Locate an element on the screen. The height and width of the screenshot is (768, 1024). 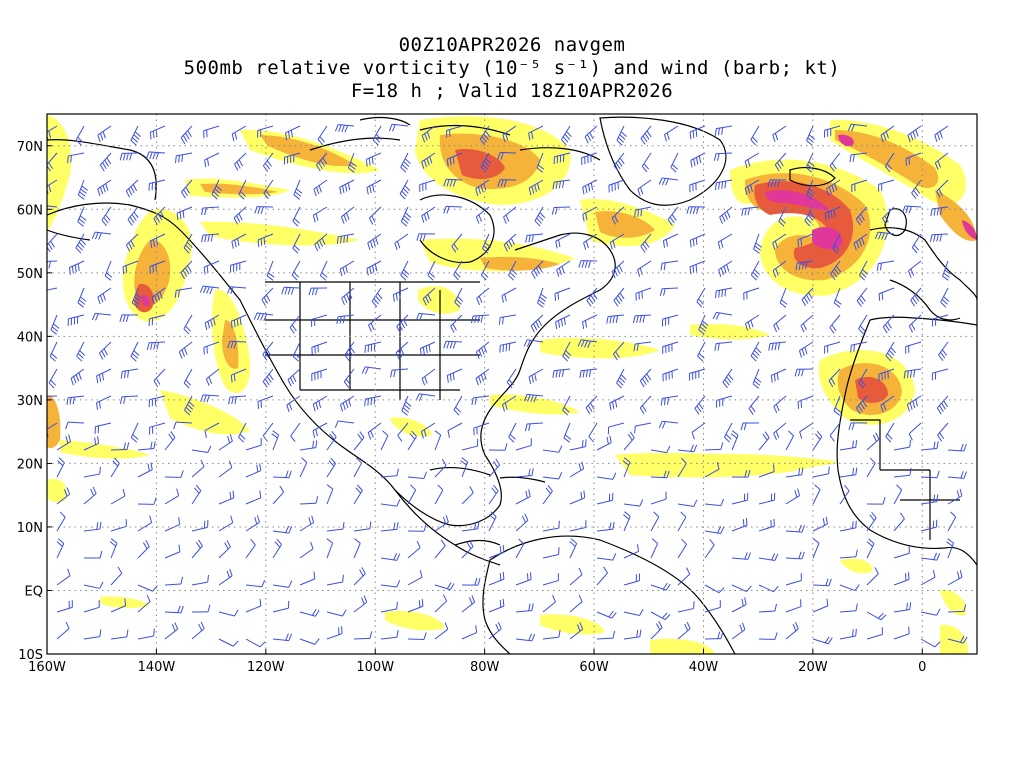
lon-tick-label: 20W is located at coordinates (813, 667).